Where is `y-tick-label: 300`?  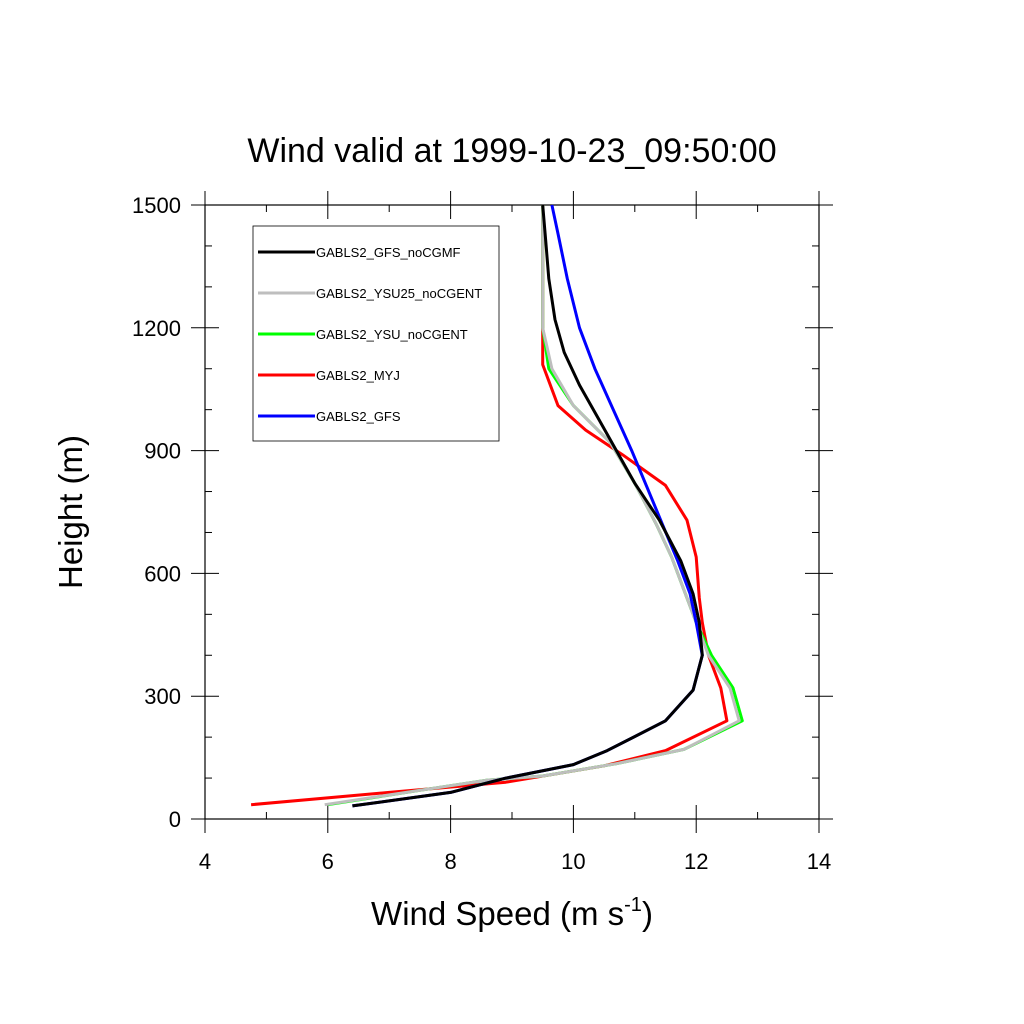 y-tick-label: 300 is located at coordinates (162, 696).